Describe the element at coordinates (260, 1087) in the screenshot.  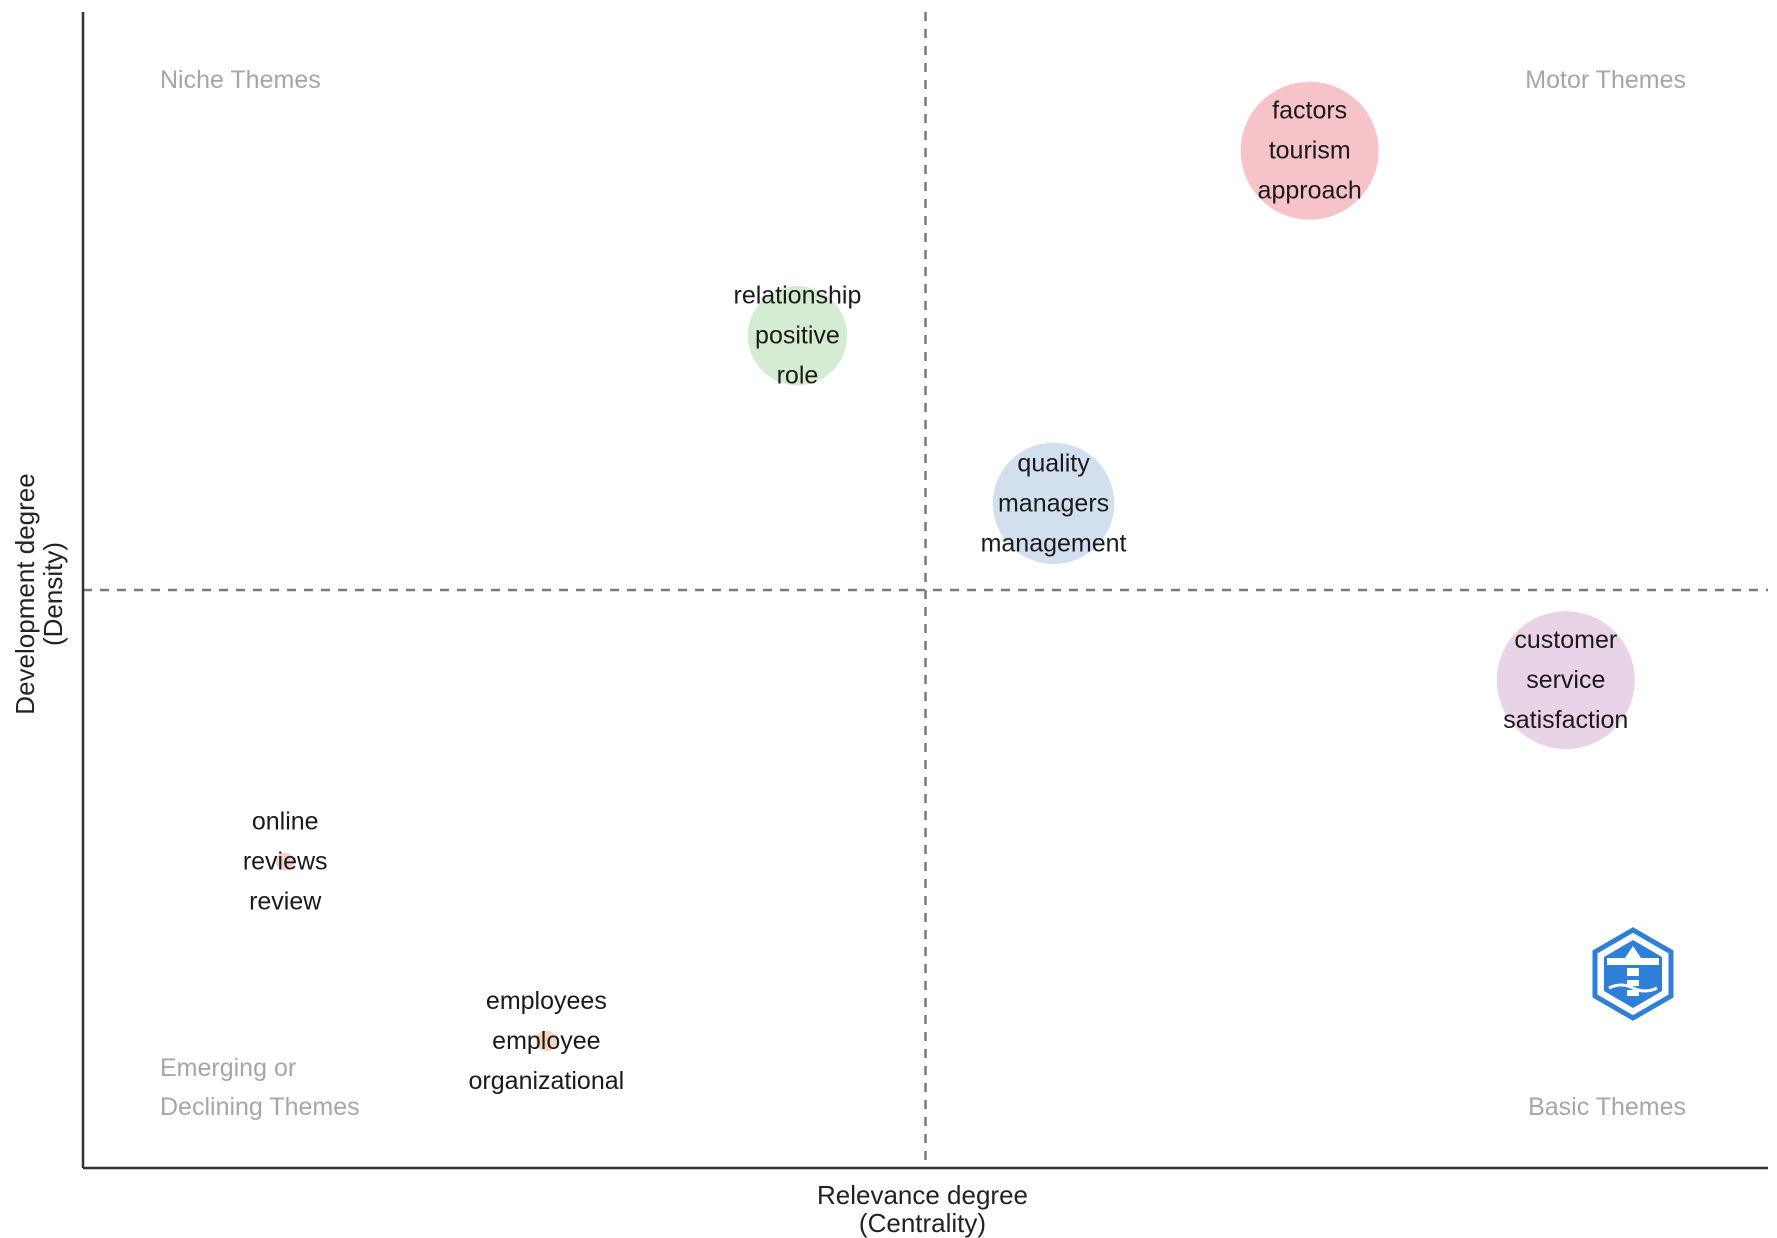
I see `quadrant-label-emerging: Emerging or Declining Themes` at that location.